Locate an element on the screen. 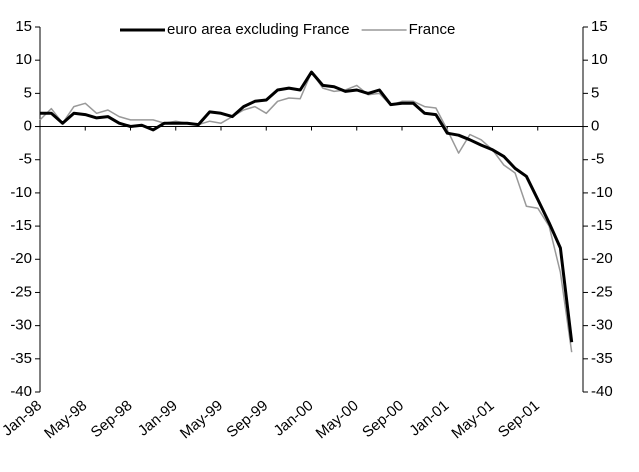 This screenshot has height=472, width=639. y-tick-label: -15 is located at coordinates (21, 225).